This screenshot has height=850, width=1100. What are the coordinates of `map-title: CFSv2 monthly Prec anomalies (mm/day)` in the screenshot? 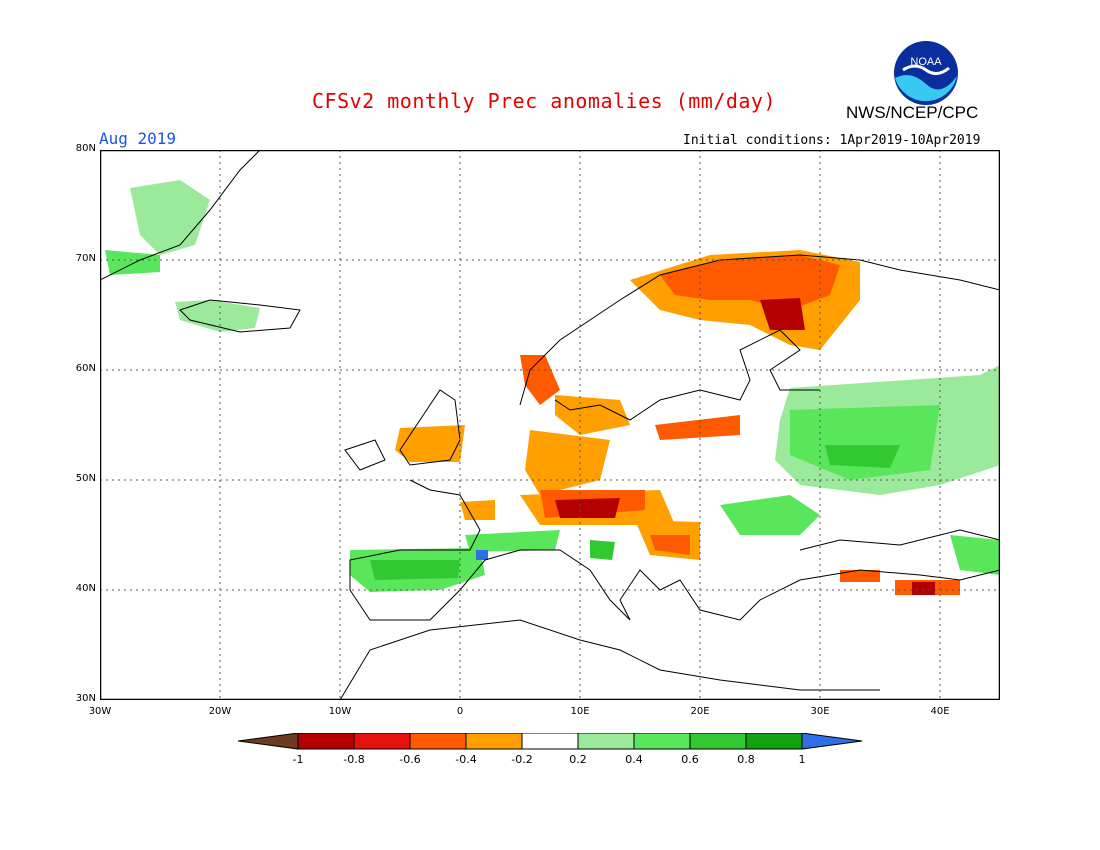 It's located at (544, 101).